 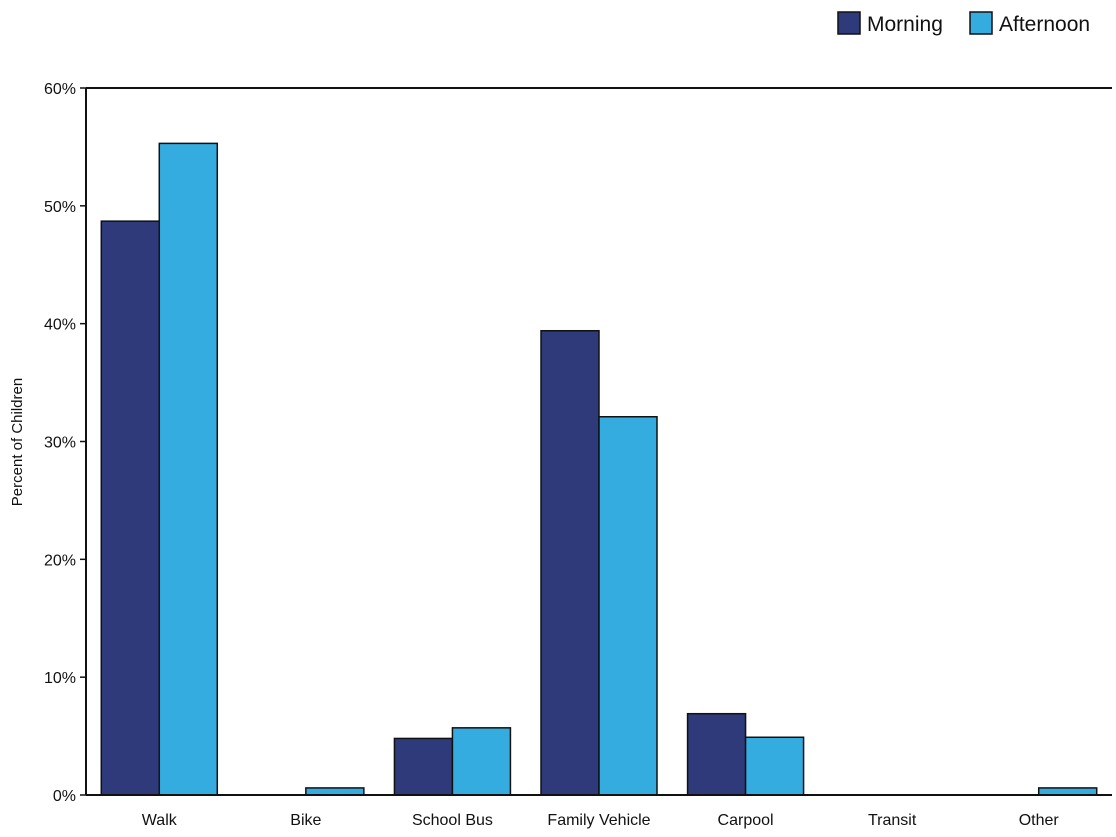 I want to click on y-axis: 0% 10% 20% 30% 40% 50% 60%, so click(x=65, y=443).